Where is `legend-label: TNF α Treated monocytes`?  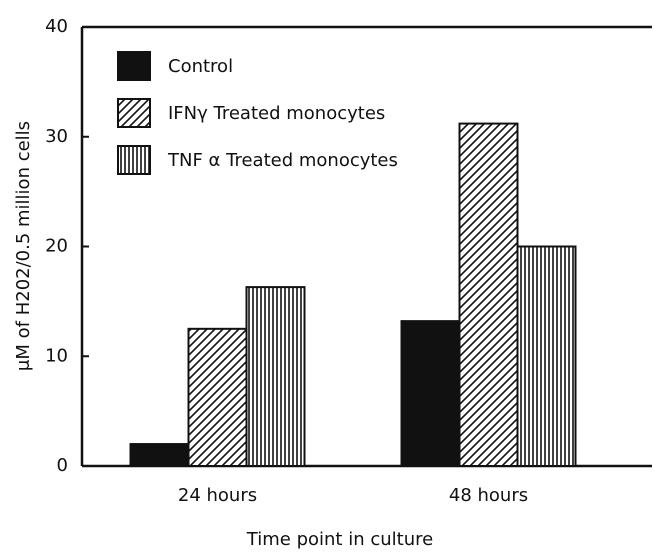
legend-label: TNF α Treated monocytes is located at coordinates (282, 160).